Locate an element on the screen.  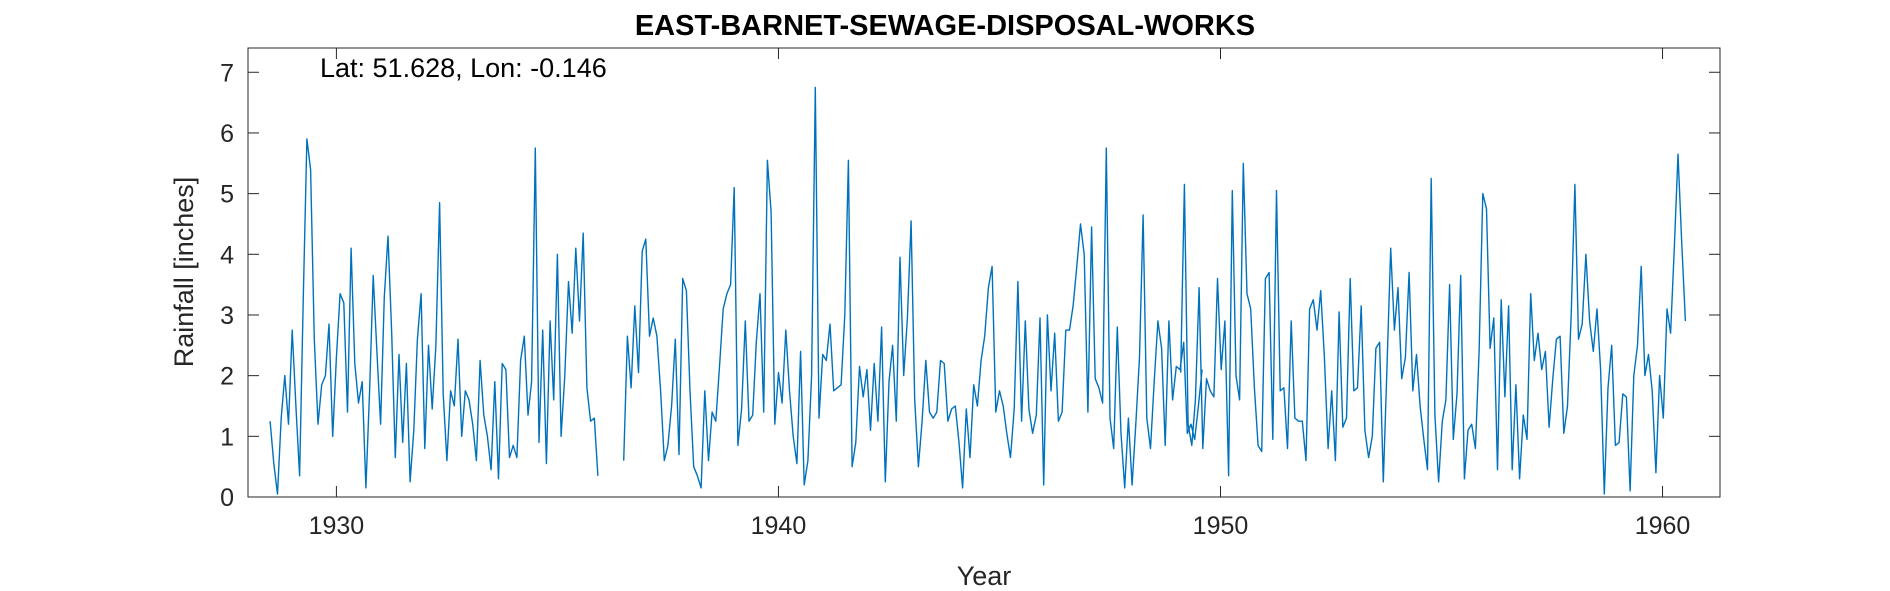
y-tick-label: 5 is located at coordinates (227, 195).